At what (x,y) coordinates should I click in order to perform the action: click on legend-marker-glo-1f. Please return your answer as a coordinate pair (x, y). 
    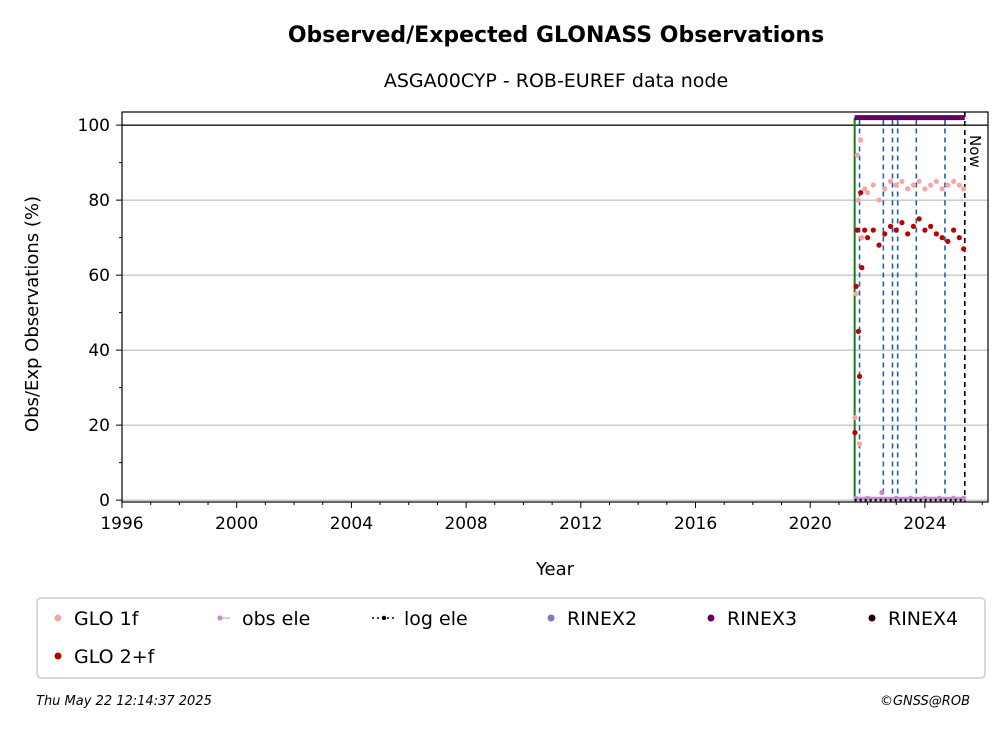
    Looking at the image, I should click on (58, 618).